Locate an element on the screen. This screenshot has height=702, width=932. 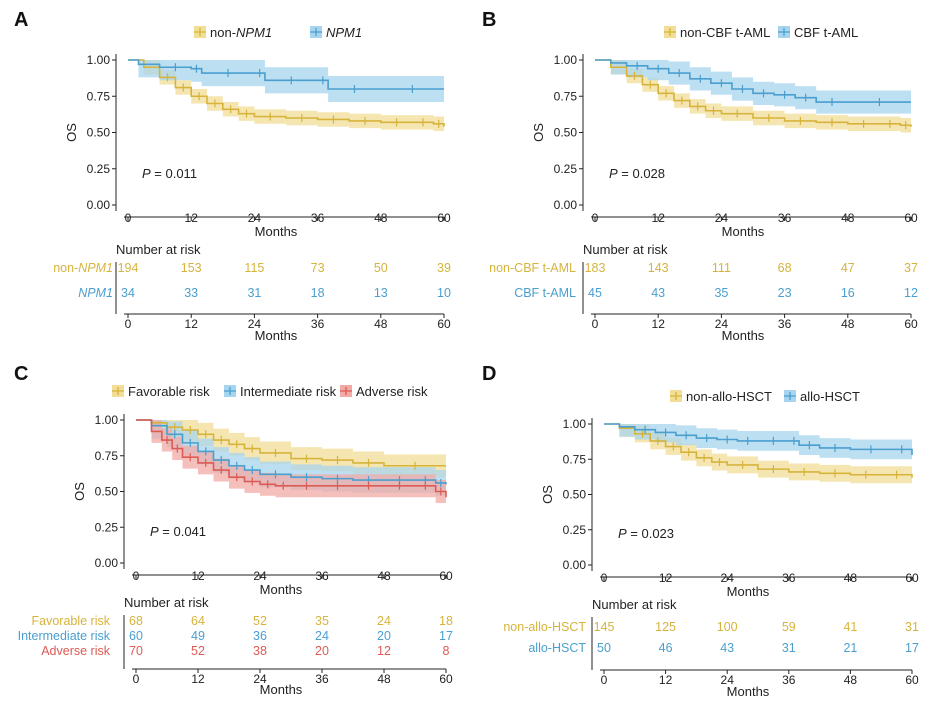
legend-label-1: NPM1 is located at coordinates (344, 32).